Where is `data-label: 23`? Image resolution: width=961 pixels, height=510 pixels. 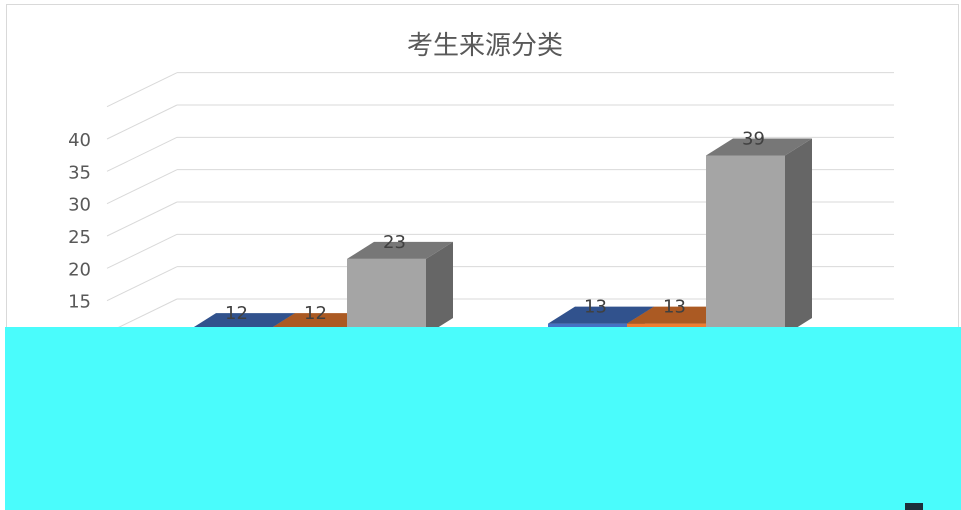 data-label: 23 is located at coordinates (394, 242).